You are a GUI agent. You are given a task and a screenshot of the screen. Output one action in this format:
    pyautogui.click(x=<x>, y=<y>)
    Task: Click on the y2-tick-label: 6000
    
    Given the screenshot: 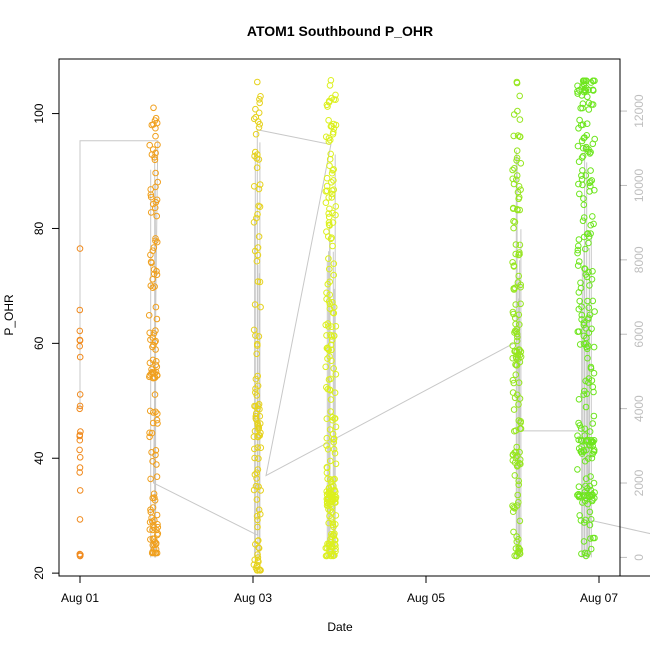 What is the action you would take?
    pyautogui.click(x=639, y=334)
    